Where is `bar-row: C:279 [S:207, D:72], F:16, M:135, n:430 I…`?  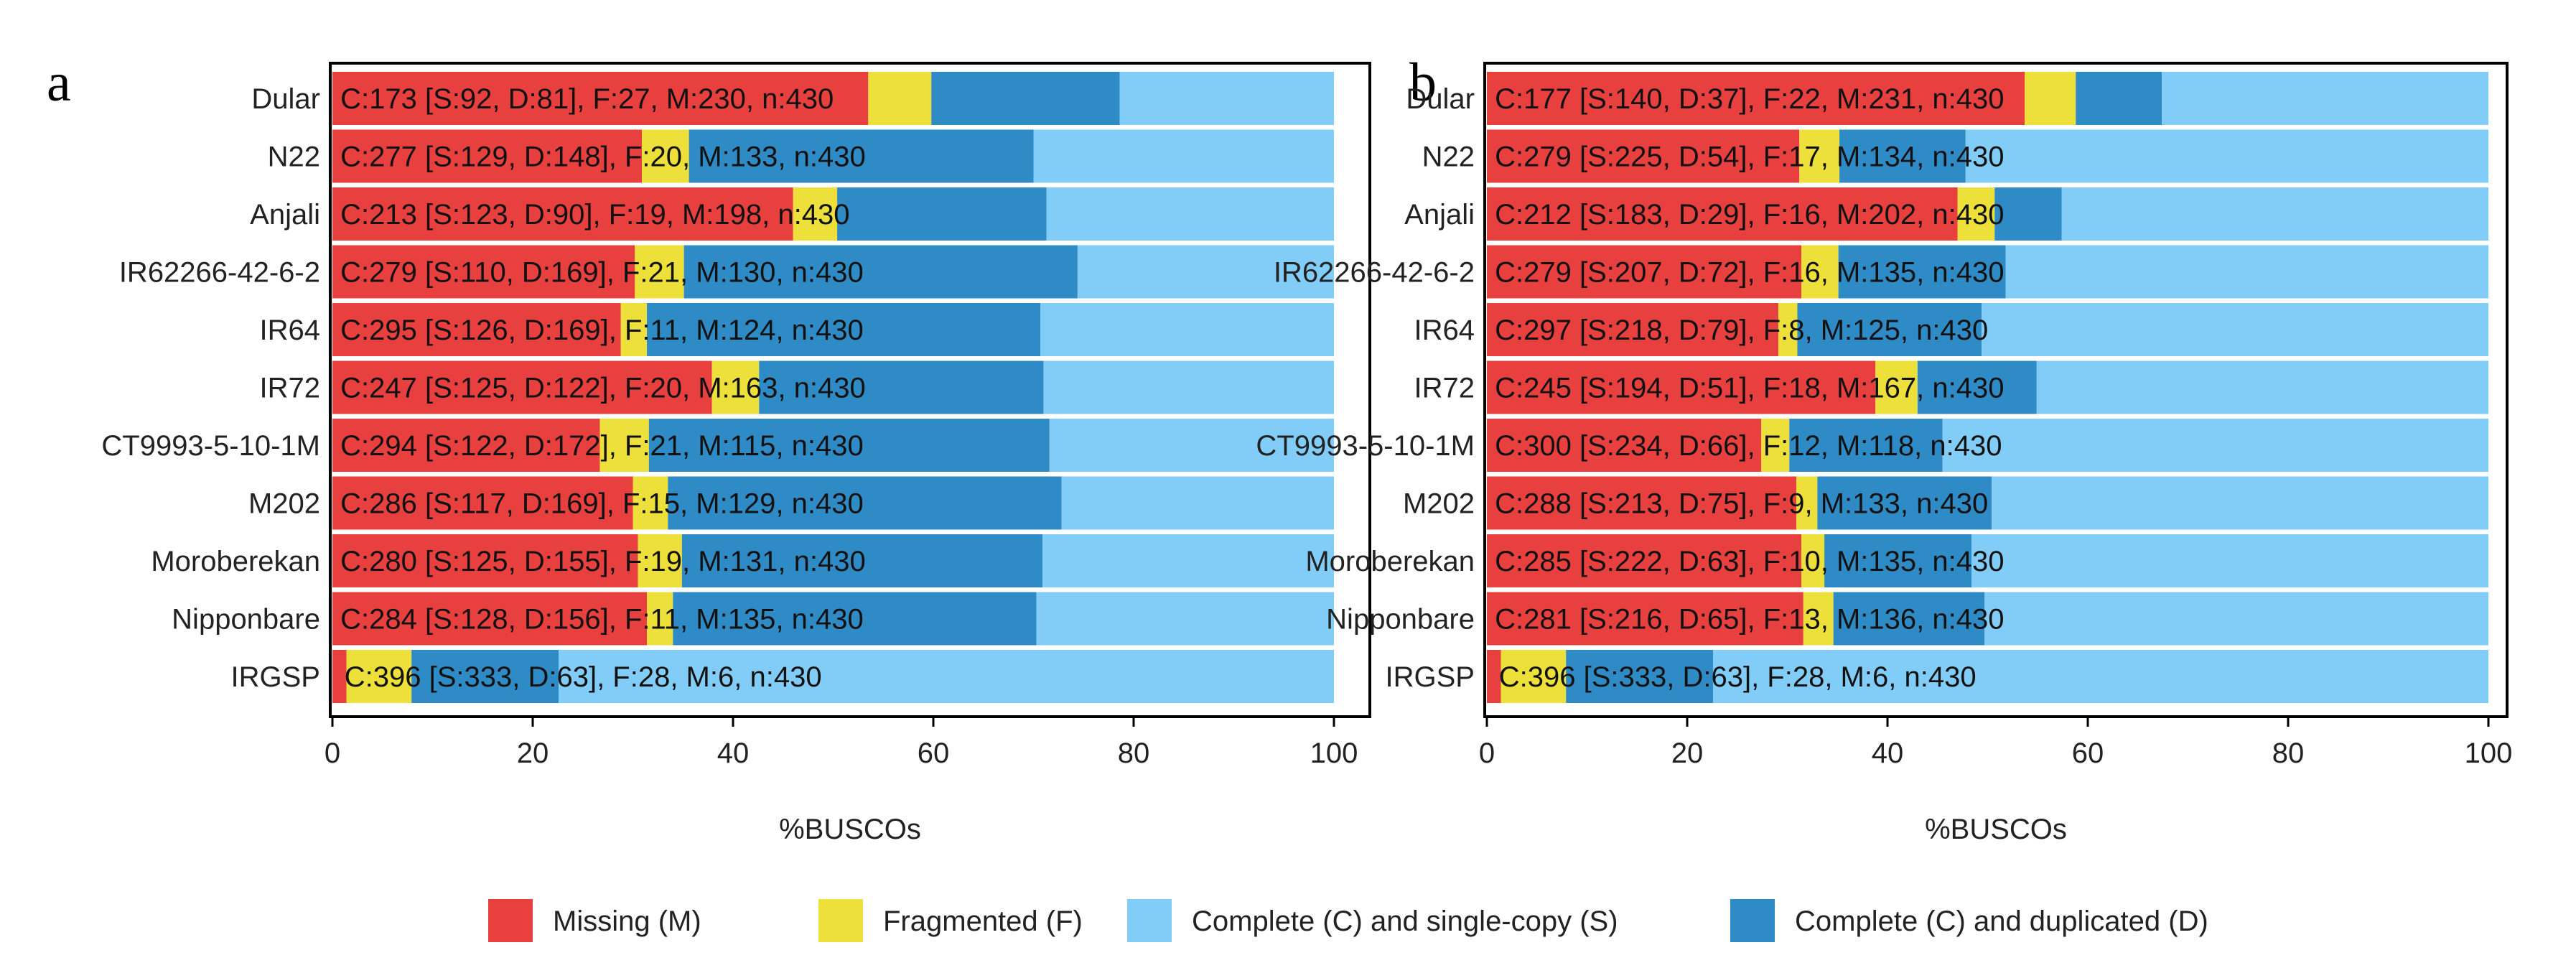 bar-row: C:279 [S:207, D:72], F:16, M:135, n:430 I… is located at coordinates (1881, 272).